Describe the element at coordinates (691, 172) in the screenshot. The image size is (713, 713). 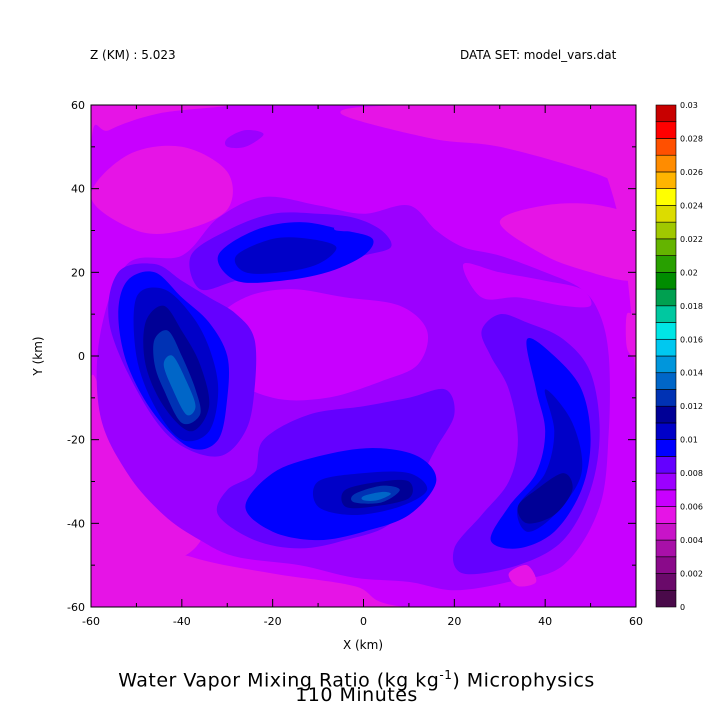
I see `colorbar-label: 0.026` at that location.